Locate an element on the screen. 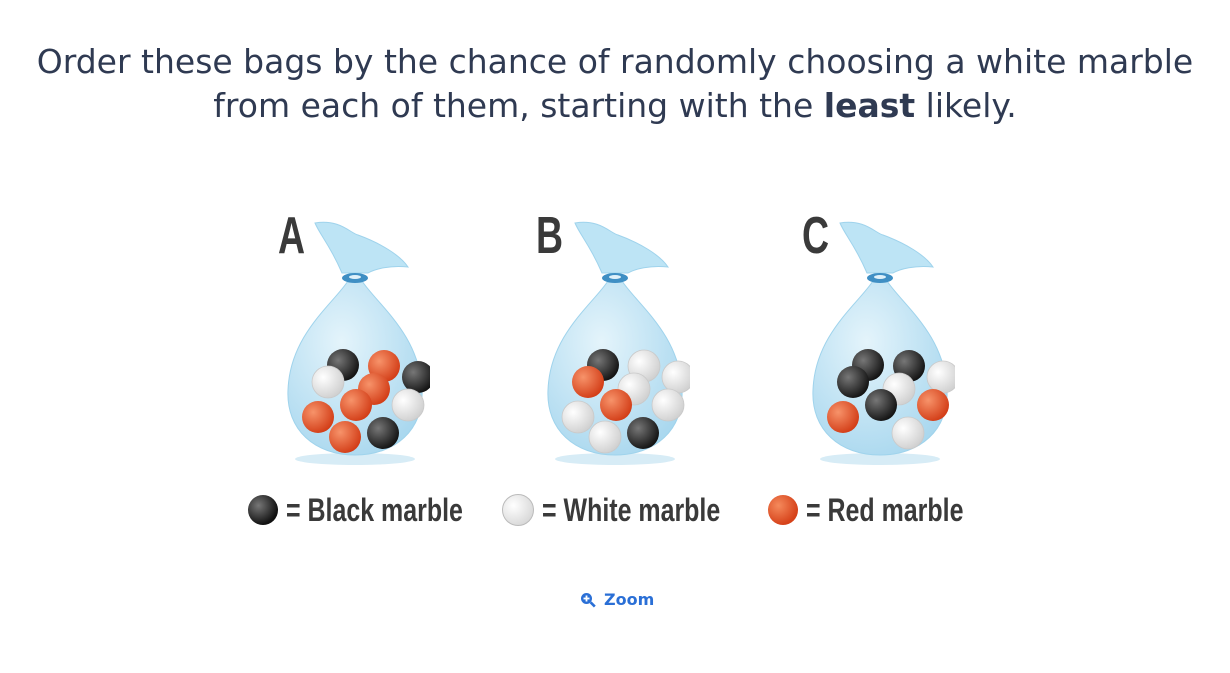  legend-red-label: = Red marble is located at coordinates (885, 509).